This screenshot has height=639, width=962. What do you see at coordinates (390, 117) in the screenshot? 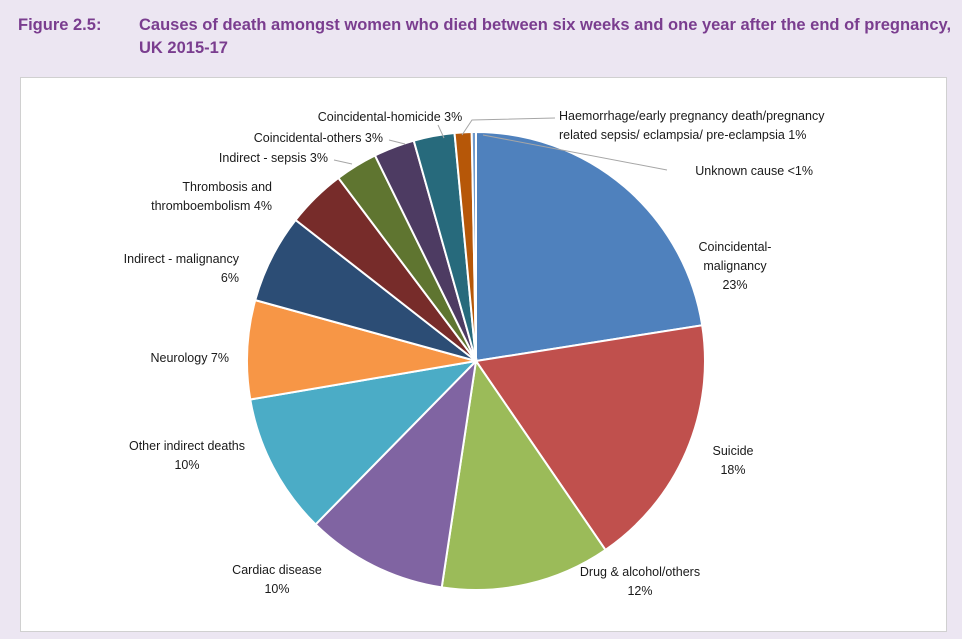
I see `slice-label: Coincidental-homicide 3%` at bounding box center [390, 117].